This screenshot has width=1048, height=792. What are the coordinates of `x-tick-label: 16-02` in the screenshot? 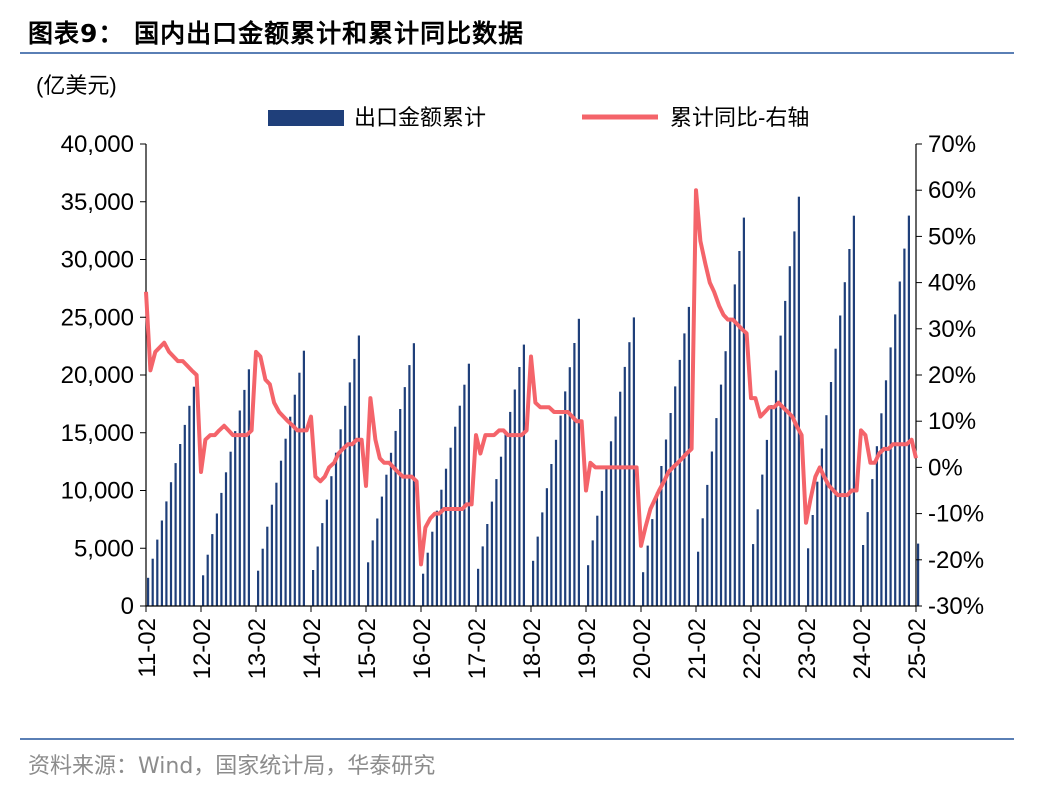 It's located at (422, 648).